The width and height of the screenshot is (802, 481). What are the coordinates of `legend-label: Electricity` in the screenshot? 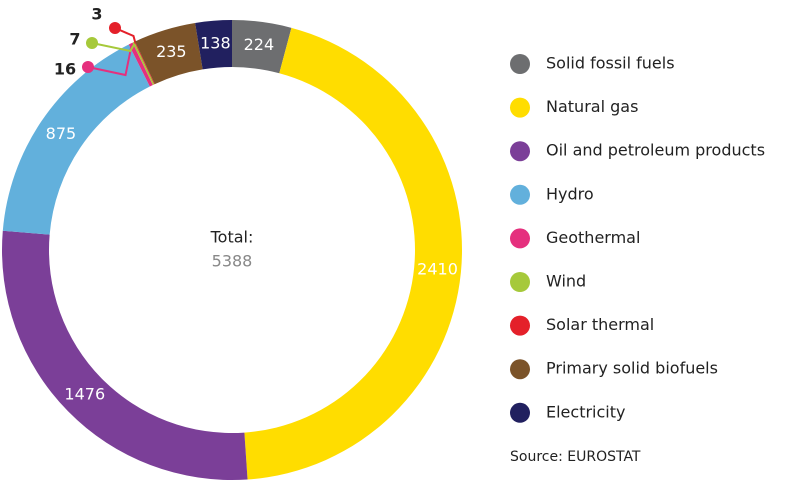 It's located at (585, 411).